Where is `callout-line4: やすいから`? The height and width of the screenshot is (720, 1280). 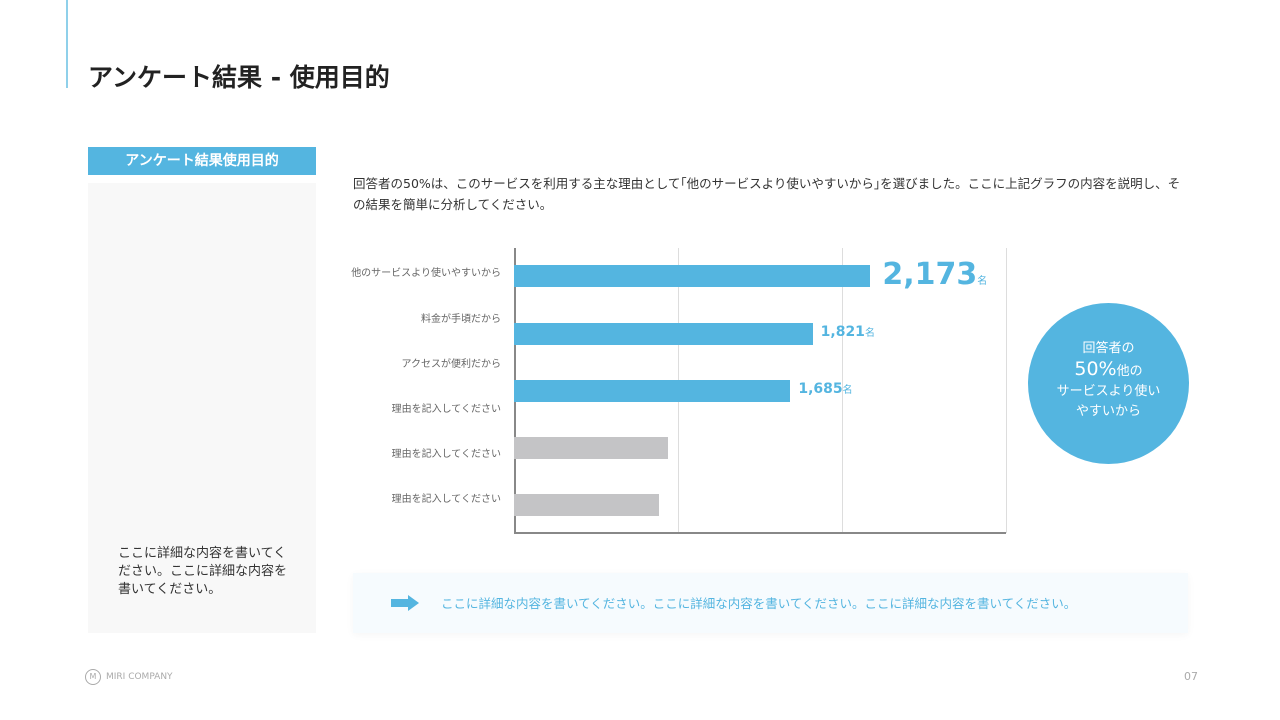
callout-line4: やすいから is located at coordinates (1108, 411).